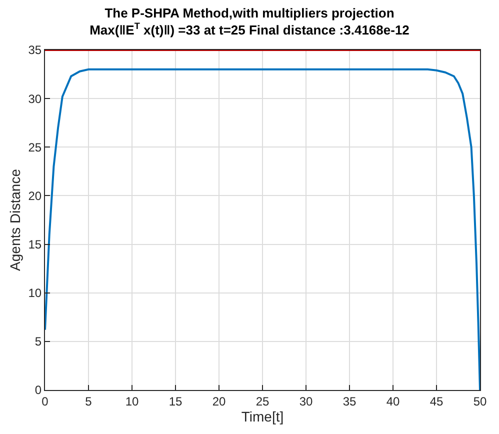 The width and height of the screenshot is (499, 434). What do you see at coordinates (35, 293) in the screenshot?
I see `y-tick-label: 10` at bounding box center [35, 293].